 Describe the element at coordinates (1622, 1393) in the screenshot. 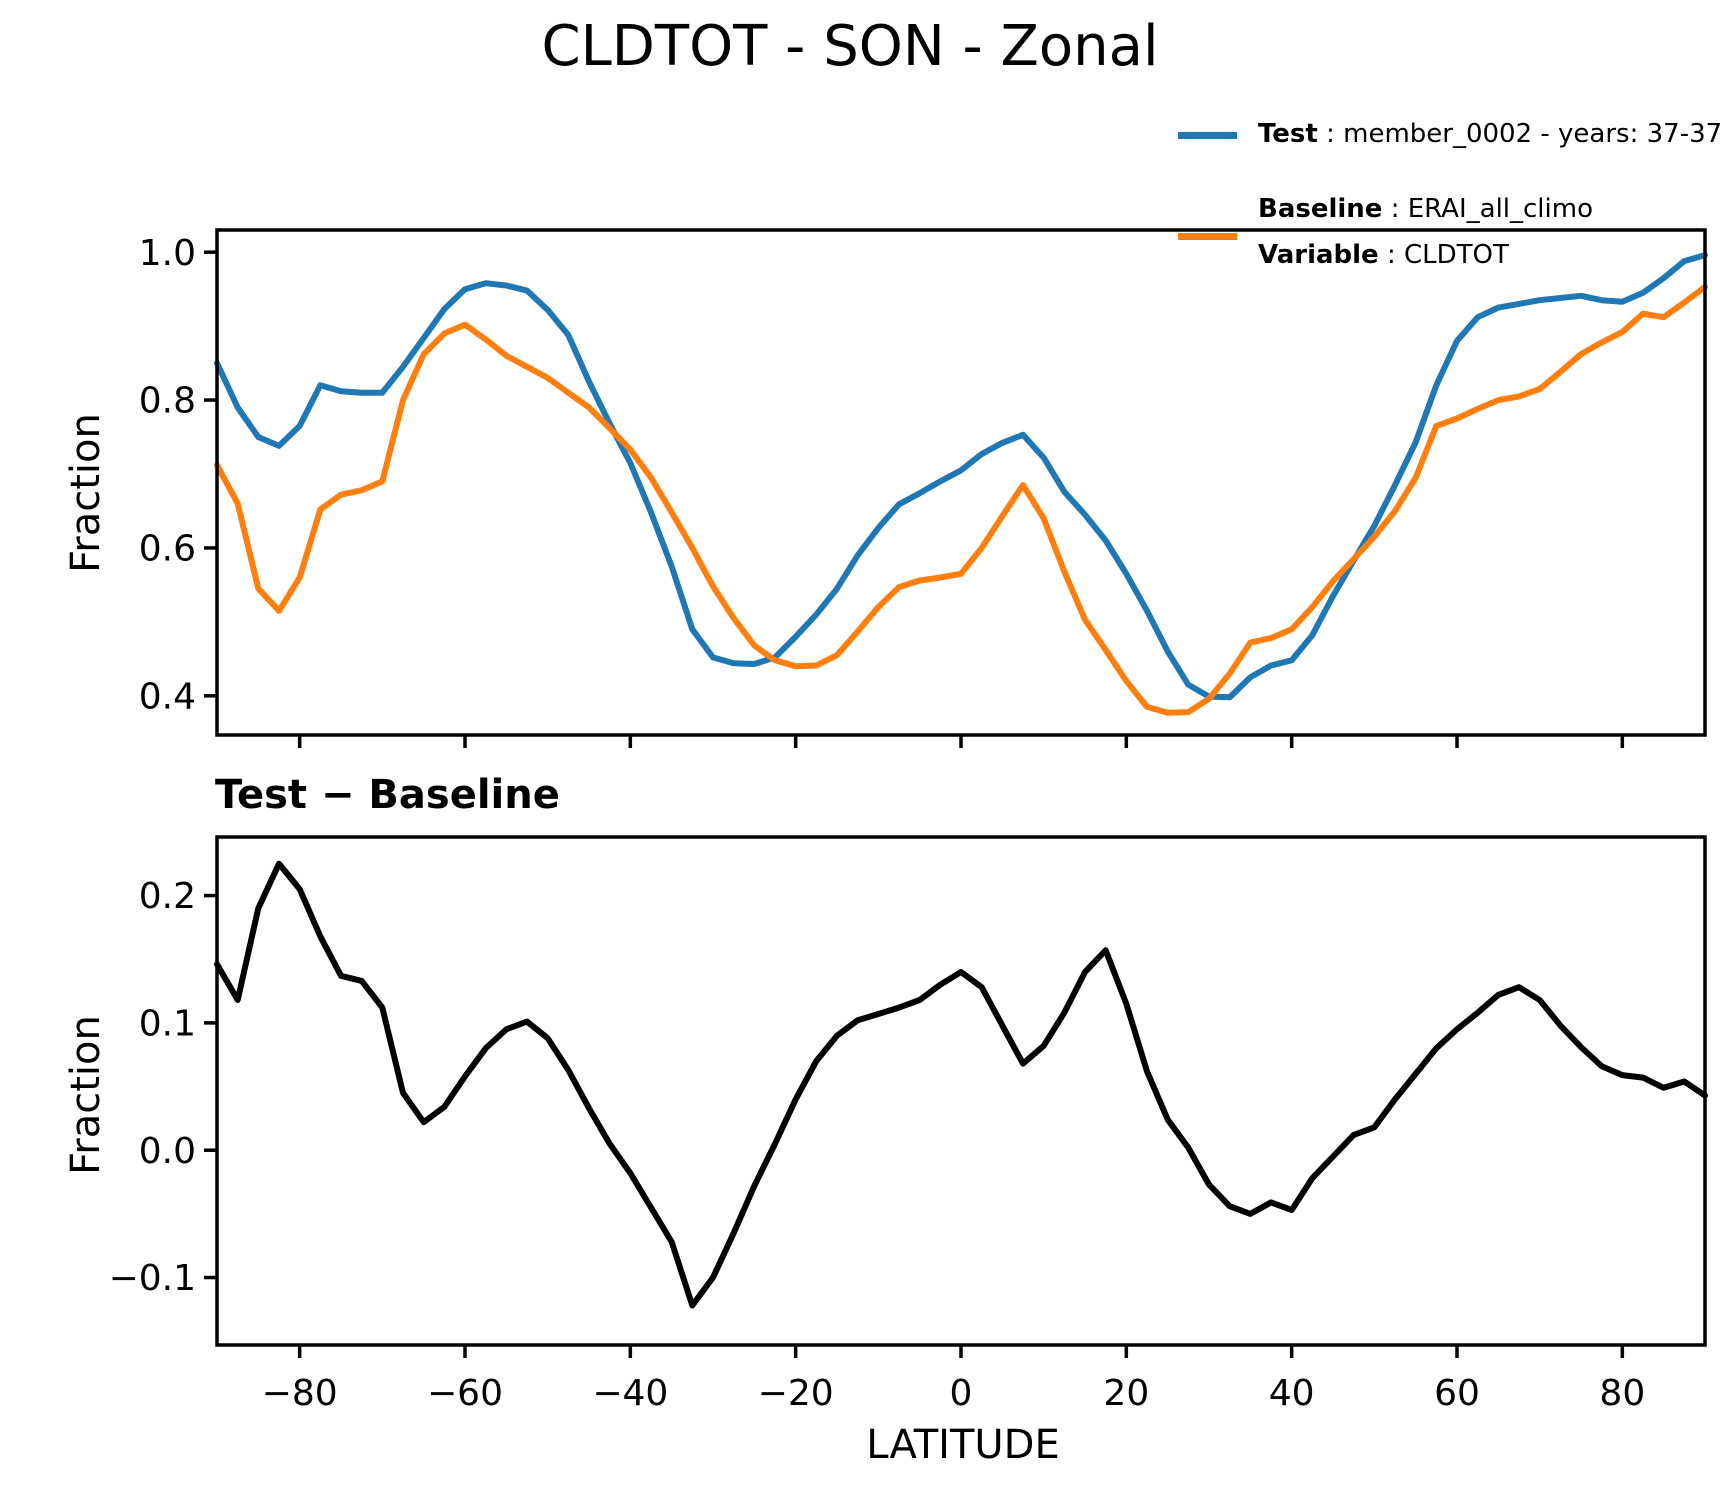

I see `x-tick-label: 80` at that location.